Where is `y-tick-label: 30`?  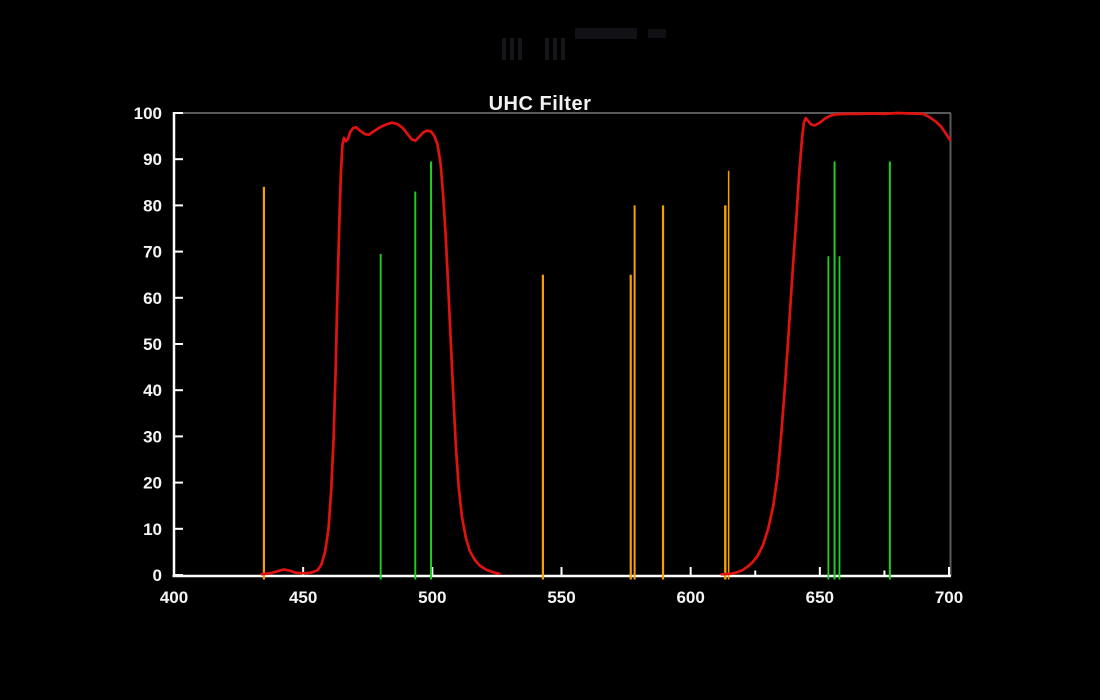 y-tick-label: 30 is located at coordinates (152, 436).